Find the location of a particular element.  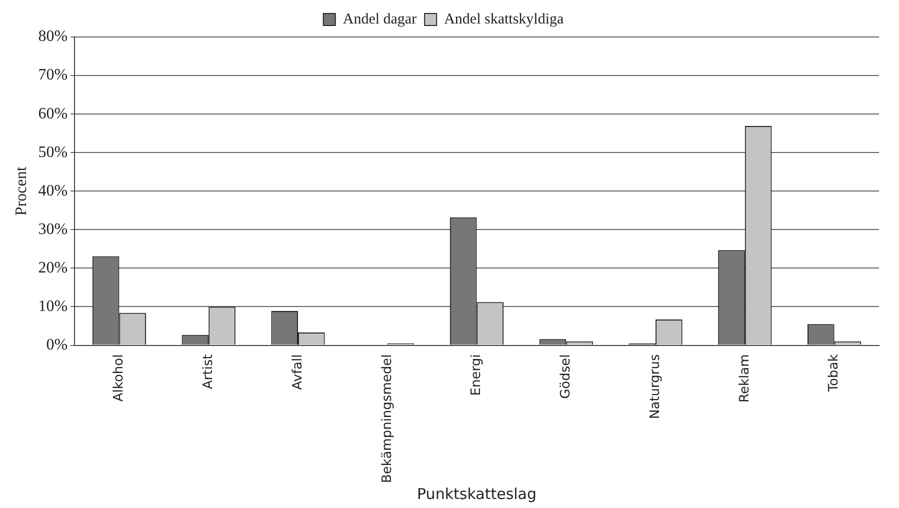

x-tick-label: Alkohol is located at coordinates (119, 378).